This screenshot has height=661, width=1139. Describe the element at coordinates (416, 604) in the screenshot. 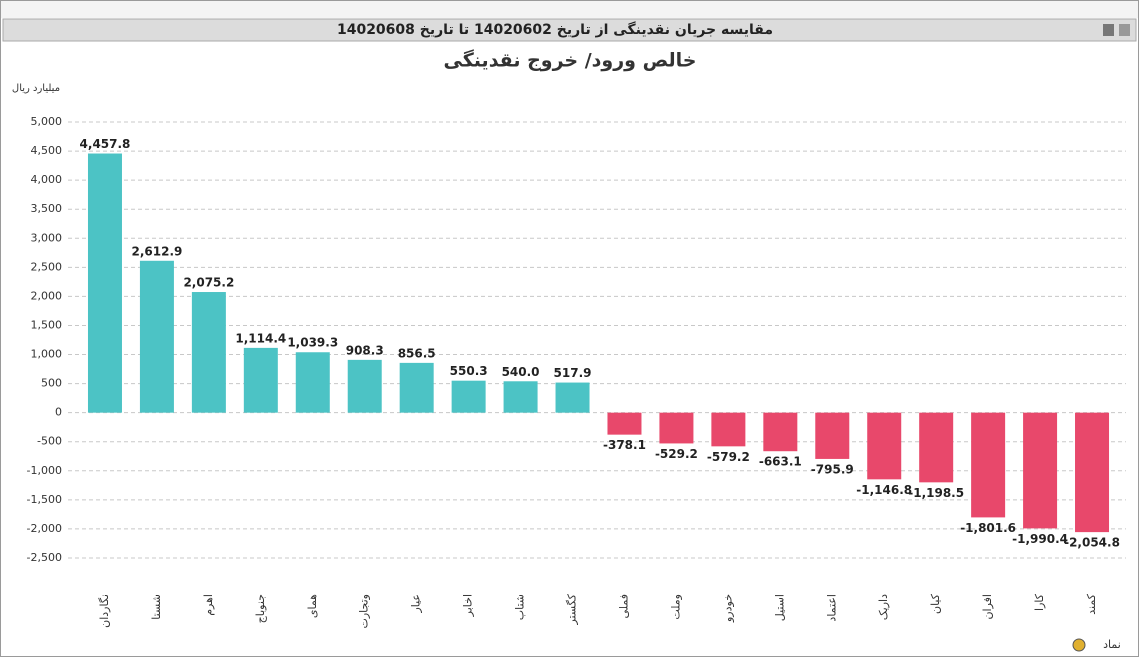

I see `x-tick-label: عیار` at that location.